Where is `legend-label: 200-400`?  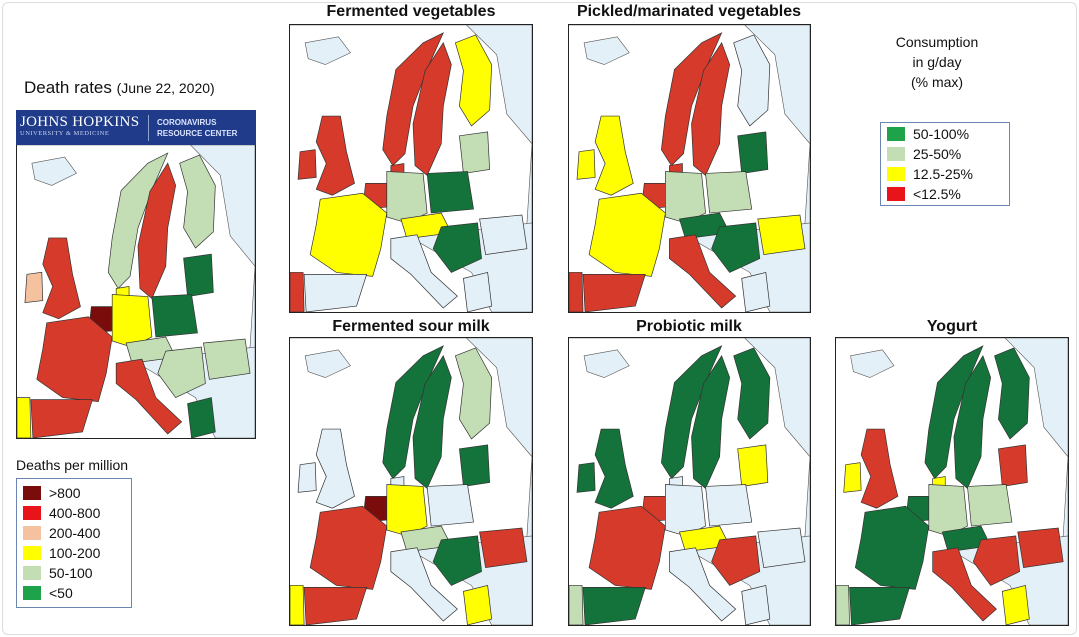 legend-label: 200-400 is located at coordinates (75, 533).